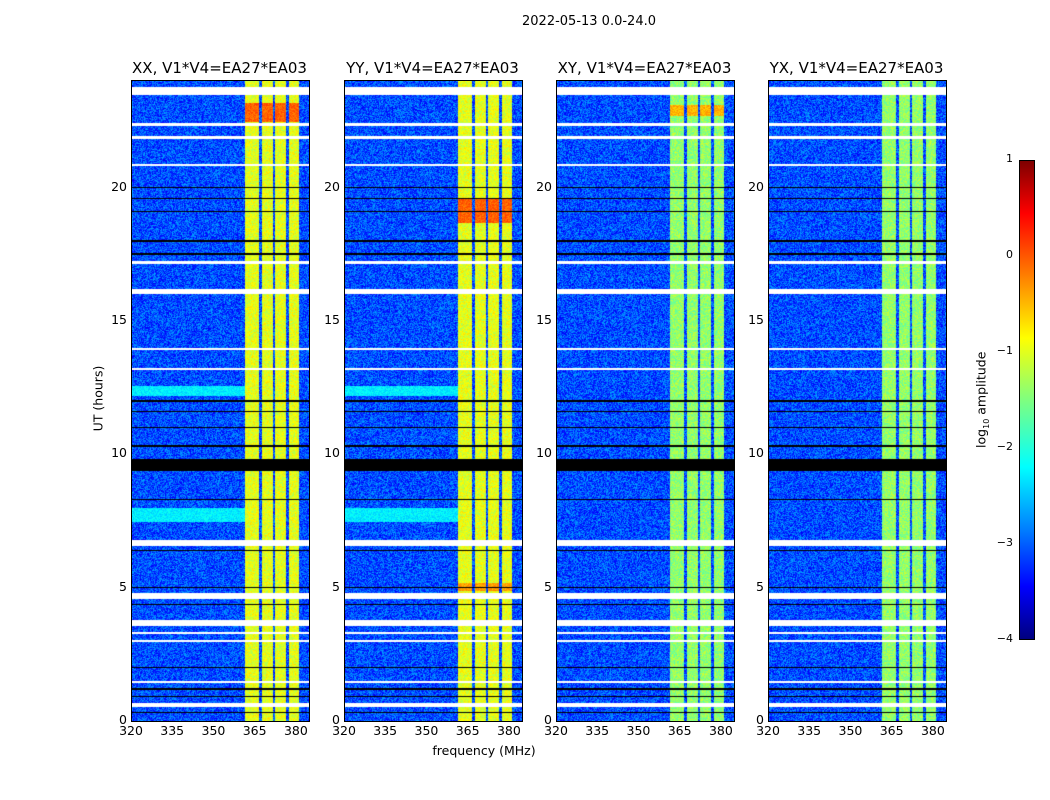 This screenshot has height=800, width=1050. I want to click on colorbar-label: log10 amplitude, so click(982, 400).